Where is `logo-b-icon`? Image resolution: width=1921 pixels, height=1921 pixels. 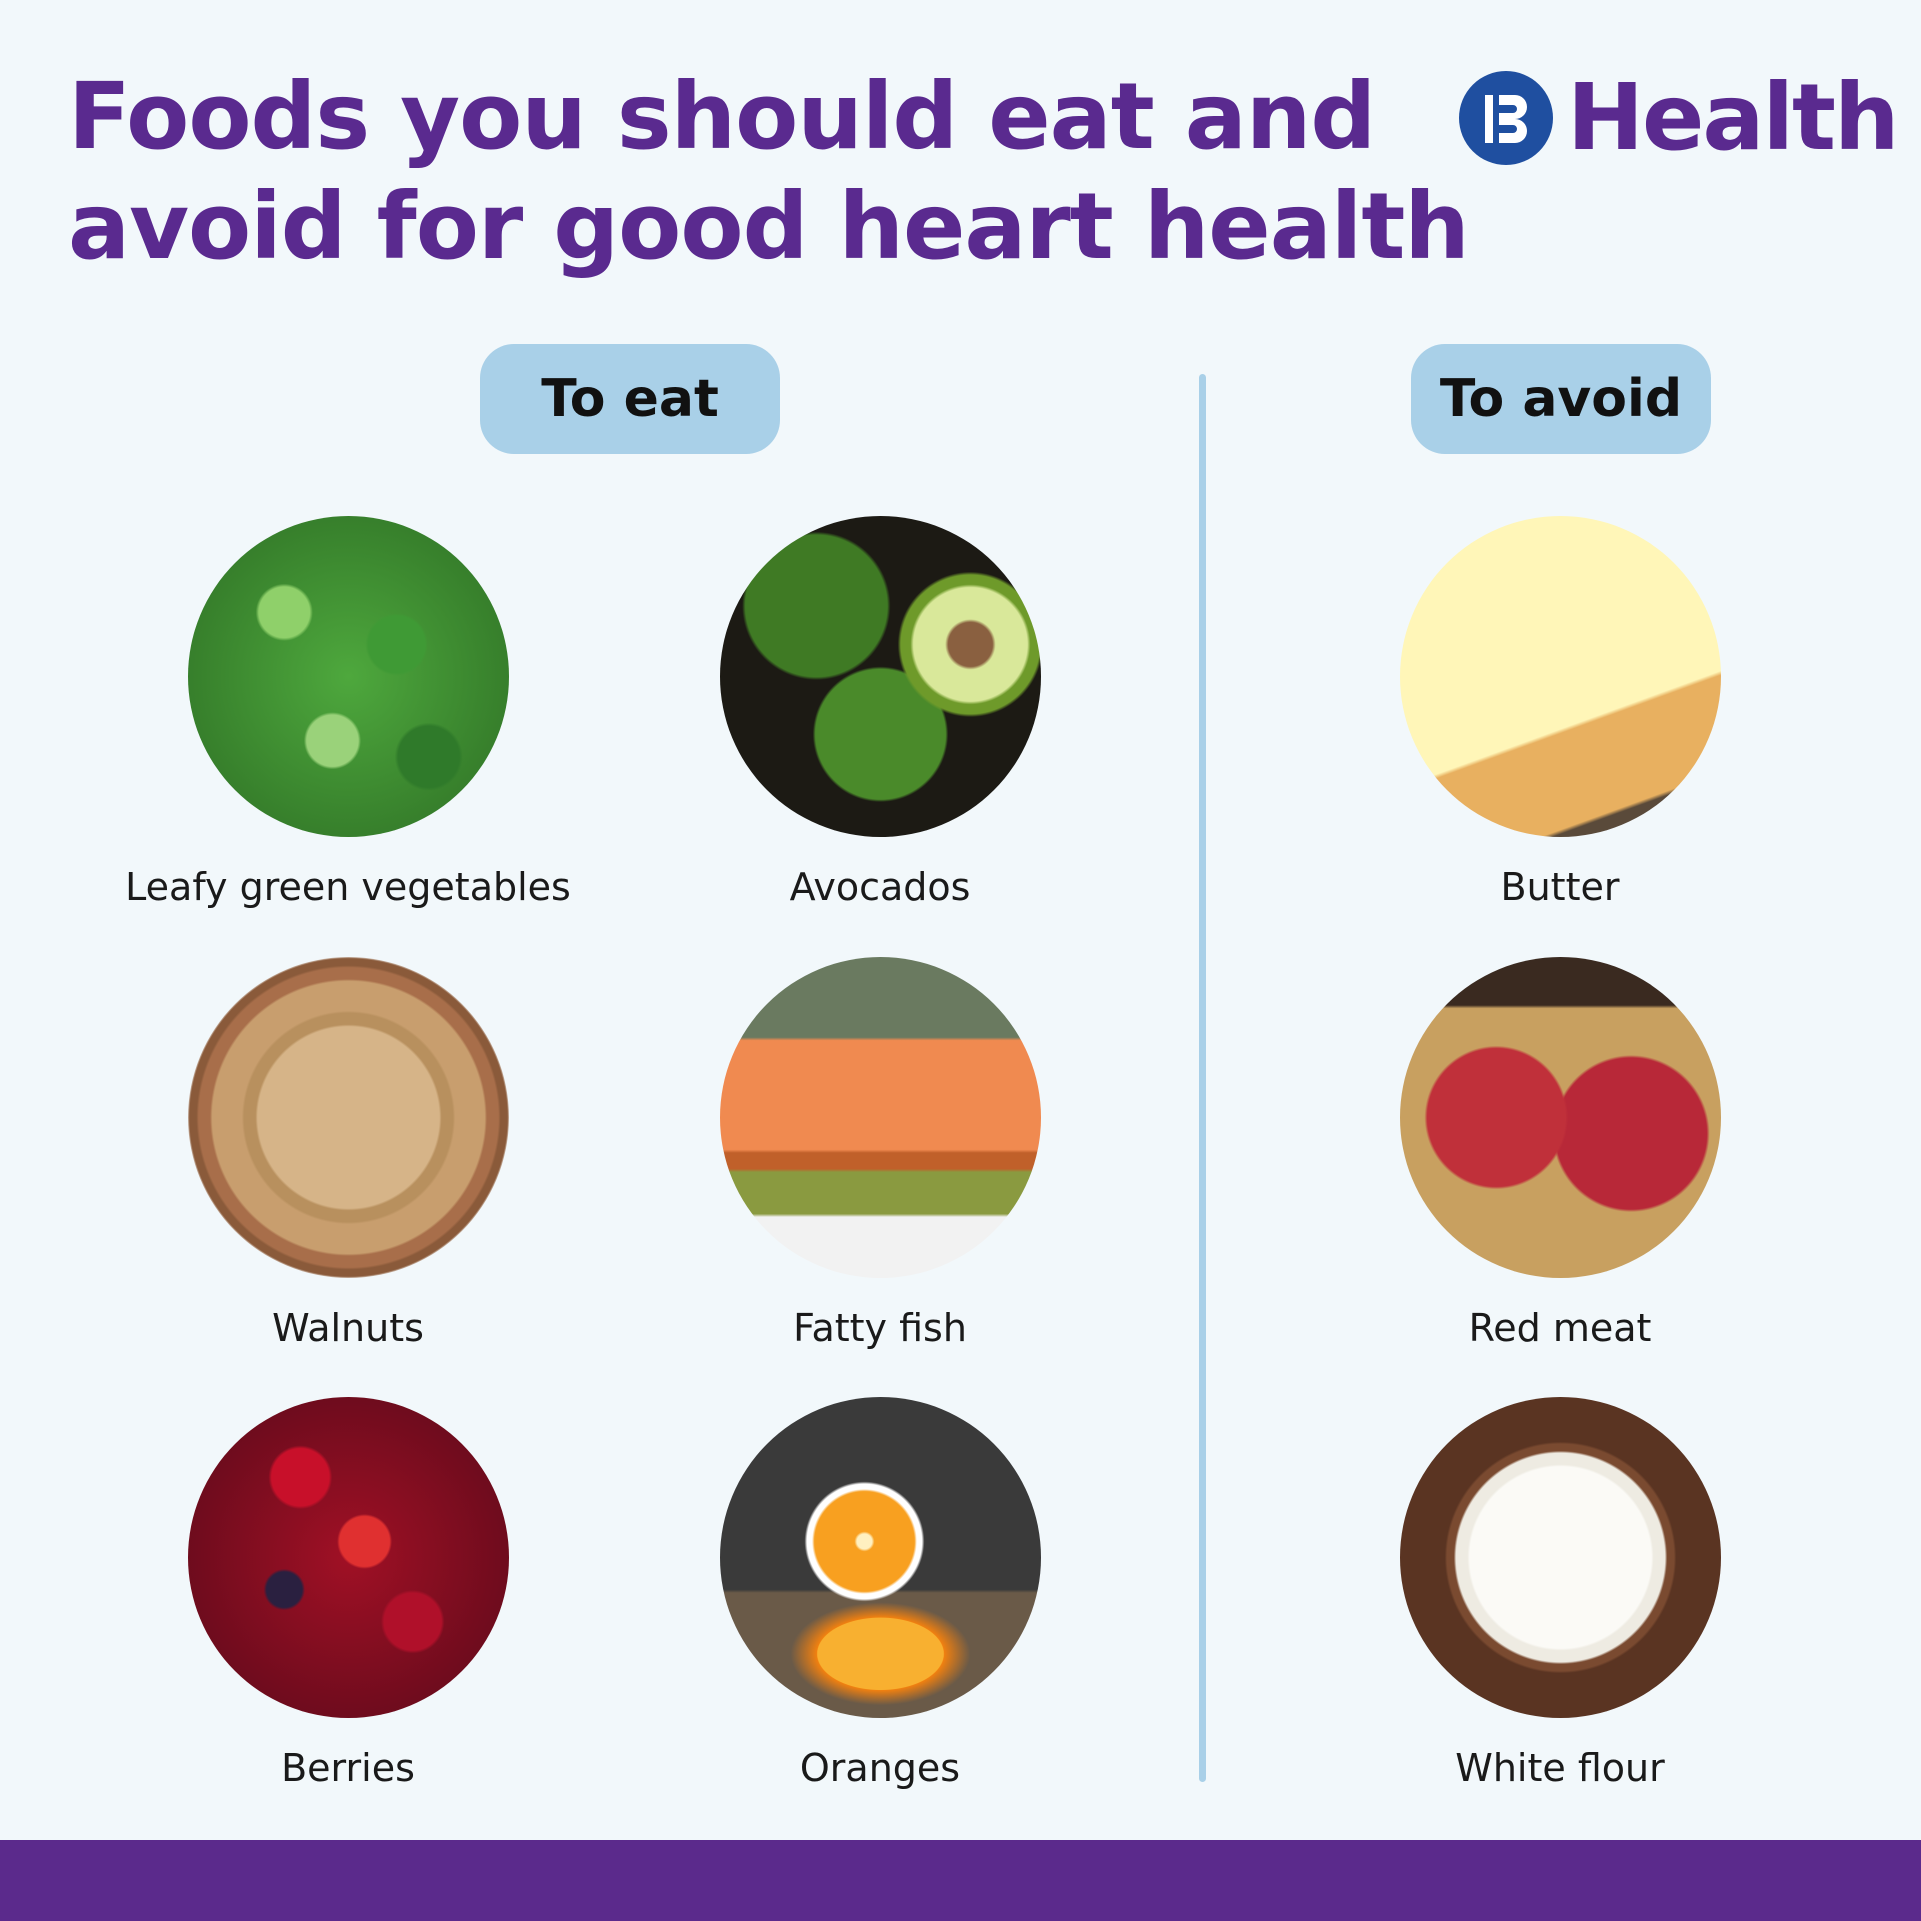 logo-b-icon is located at coordinates (1506, 118).